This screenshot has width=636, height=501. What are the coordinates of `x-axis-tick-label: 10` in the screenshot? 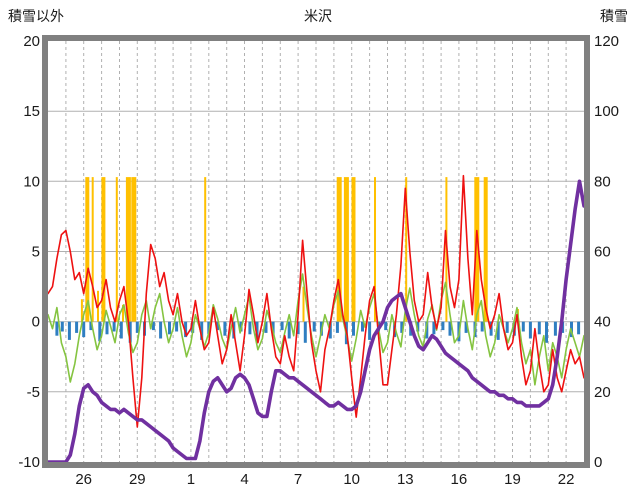 It's located at (351, 479).